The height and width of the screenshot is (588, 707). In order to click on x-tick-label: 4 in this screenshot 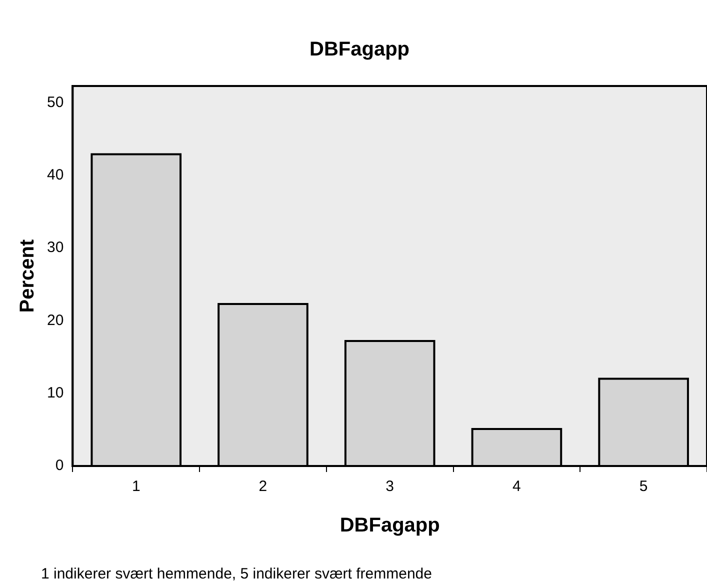, I will do `click(516, 487)`.